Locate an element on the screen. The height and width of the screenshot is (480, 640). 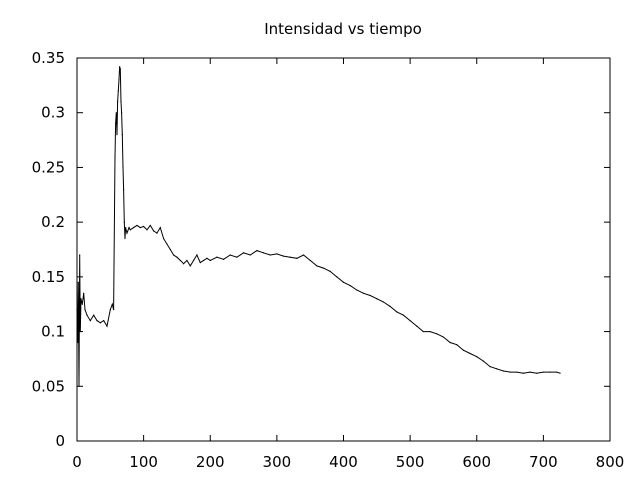
x-tick-label: 100 is located at coordinates (143, 462).